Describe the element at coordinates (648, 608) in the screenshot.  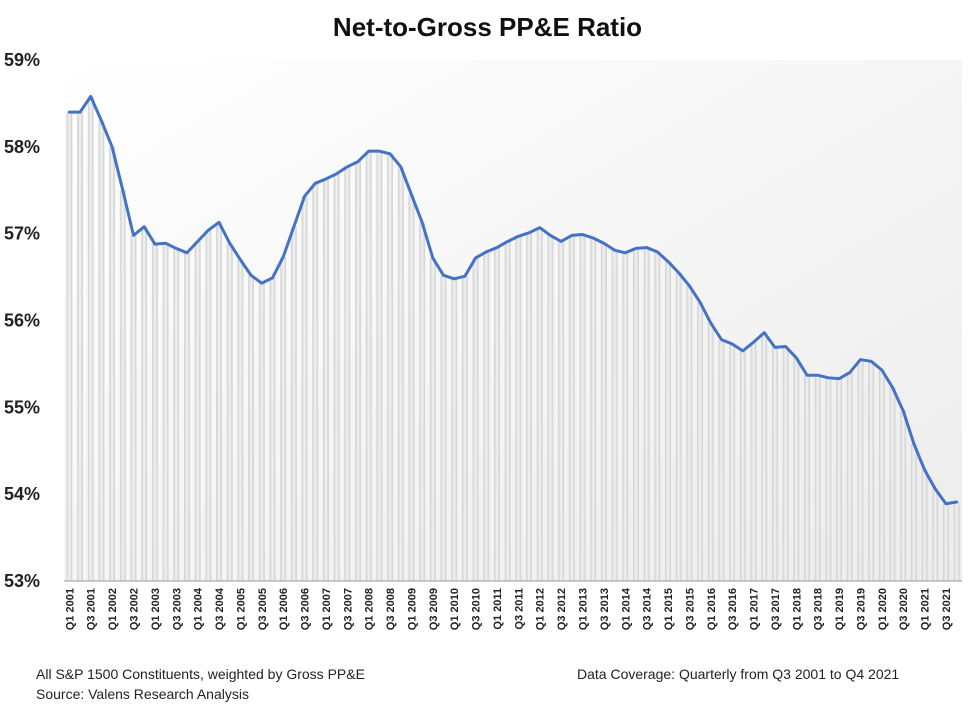
I see `x-tick-label: Q3 2014` at that location.